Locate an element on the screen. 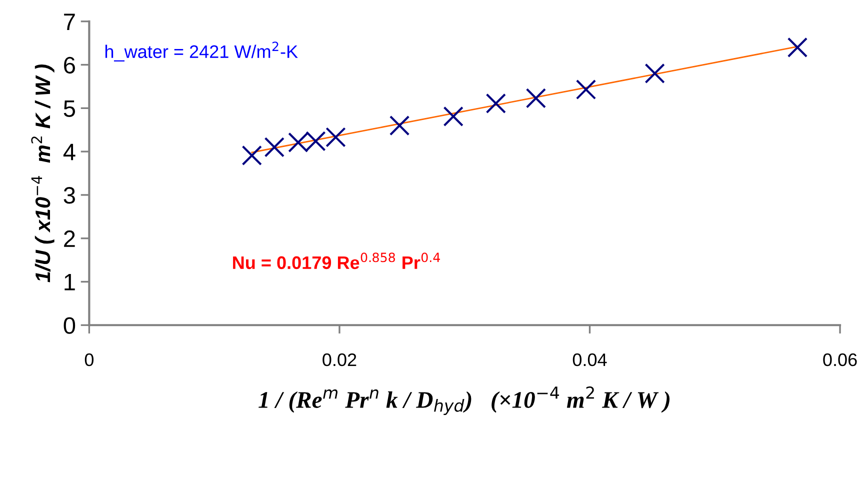 This screenshot has width=866, height=486. x-tick-label: 0.02 is located at coordinates (339, 359).